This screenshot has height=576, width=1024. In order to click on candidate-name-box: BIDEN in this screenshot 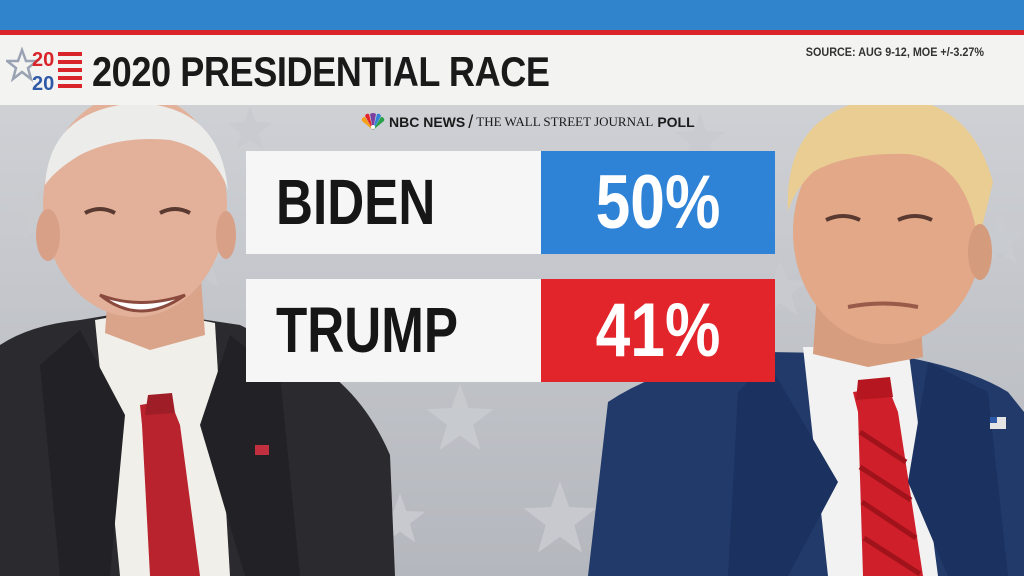, I will do `click(393, 202)`.